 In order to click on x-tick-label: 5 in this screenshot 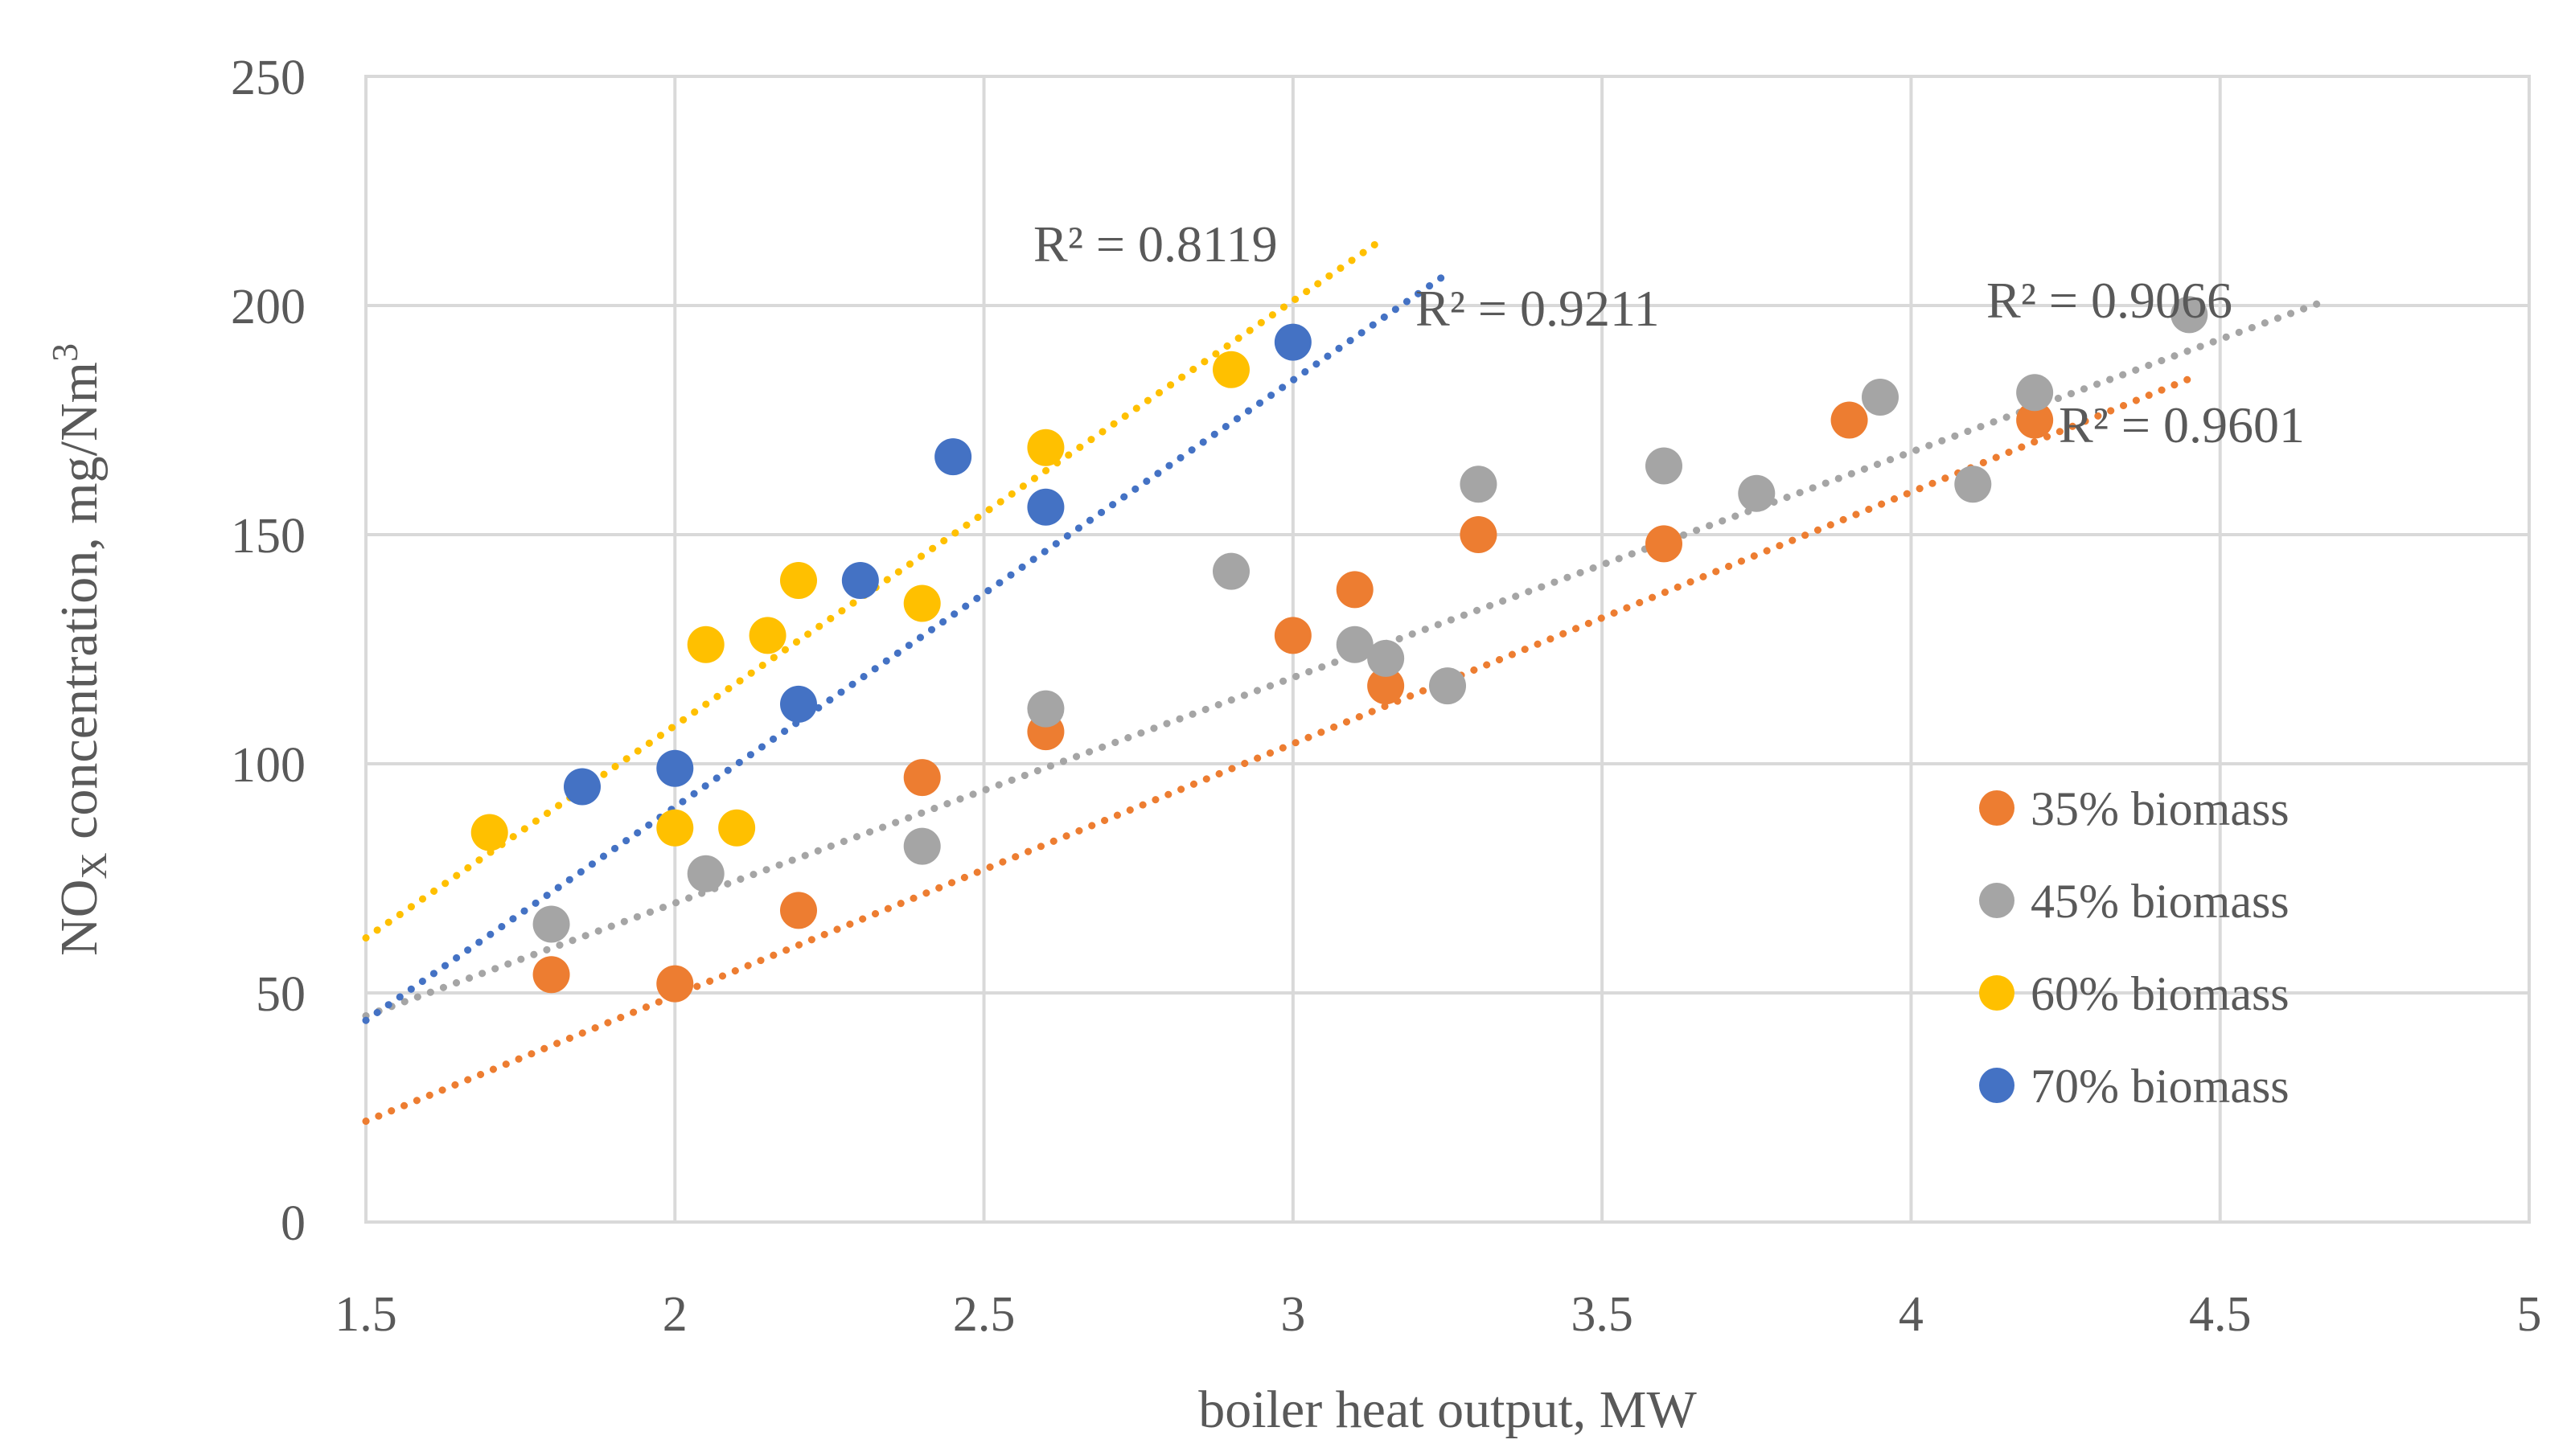, I will do `click(2529, 1314)`.